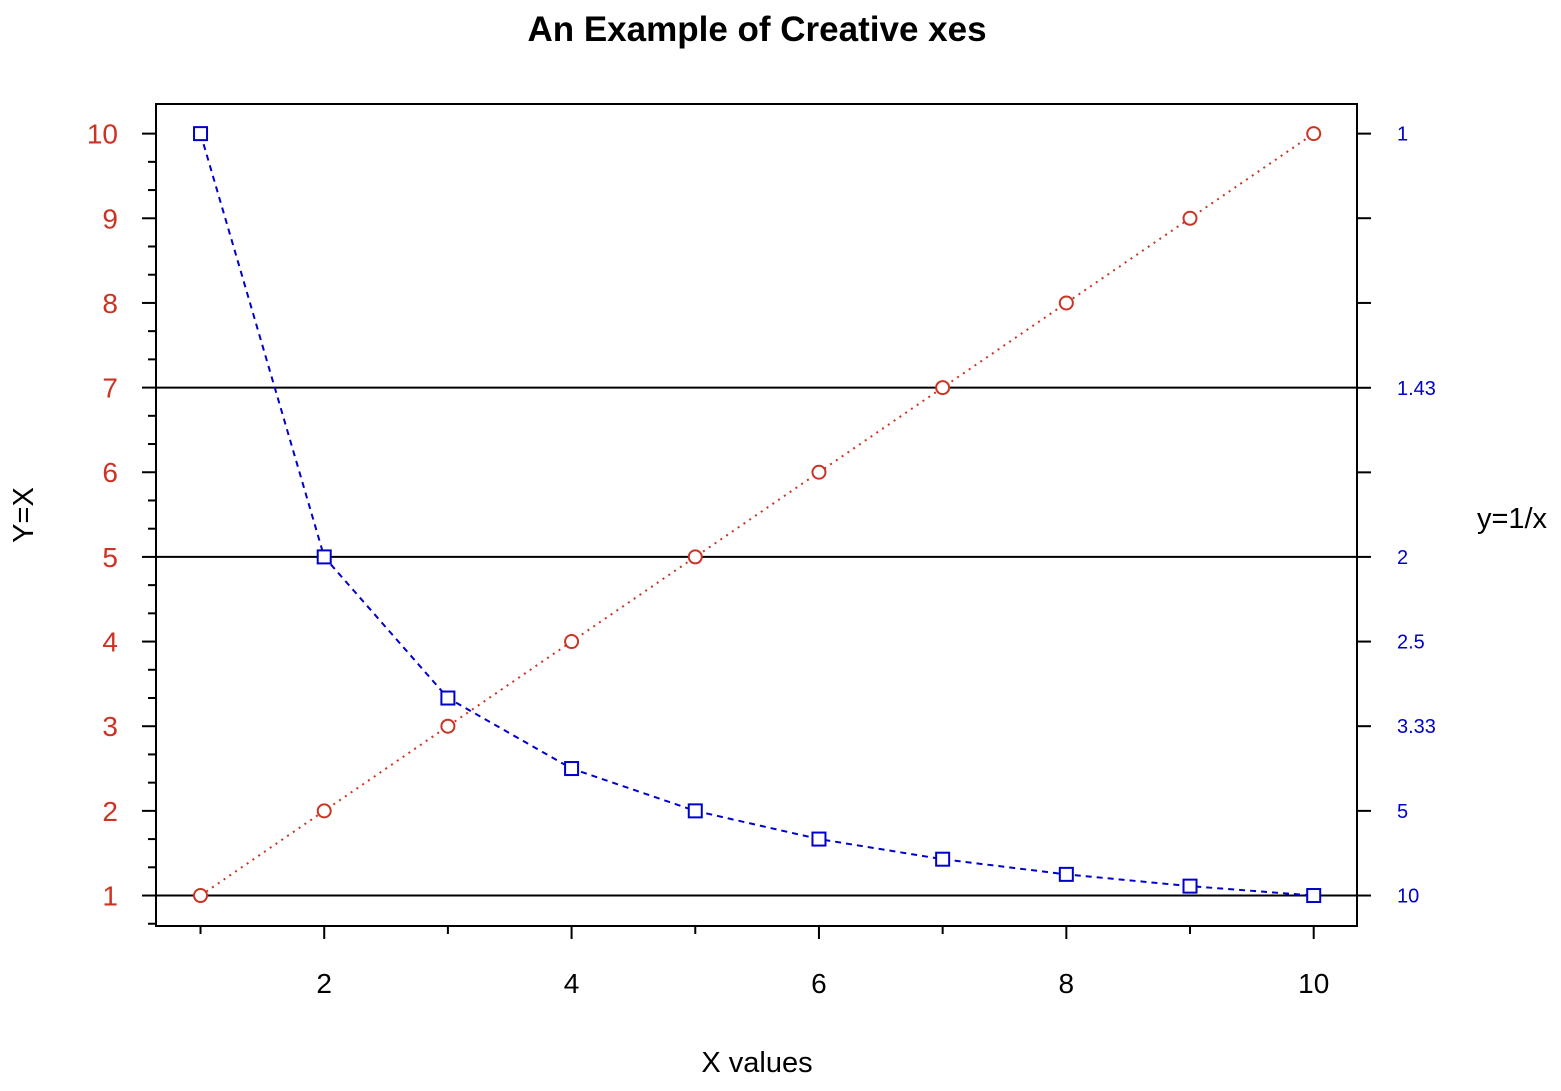 Image resolution: width=1561 pixels, height=1091 pixels. Describe the element at coordinates (1402, 135) in the screenshot. I see `y2-tick-label: 1` at that location.